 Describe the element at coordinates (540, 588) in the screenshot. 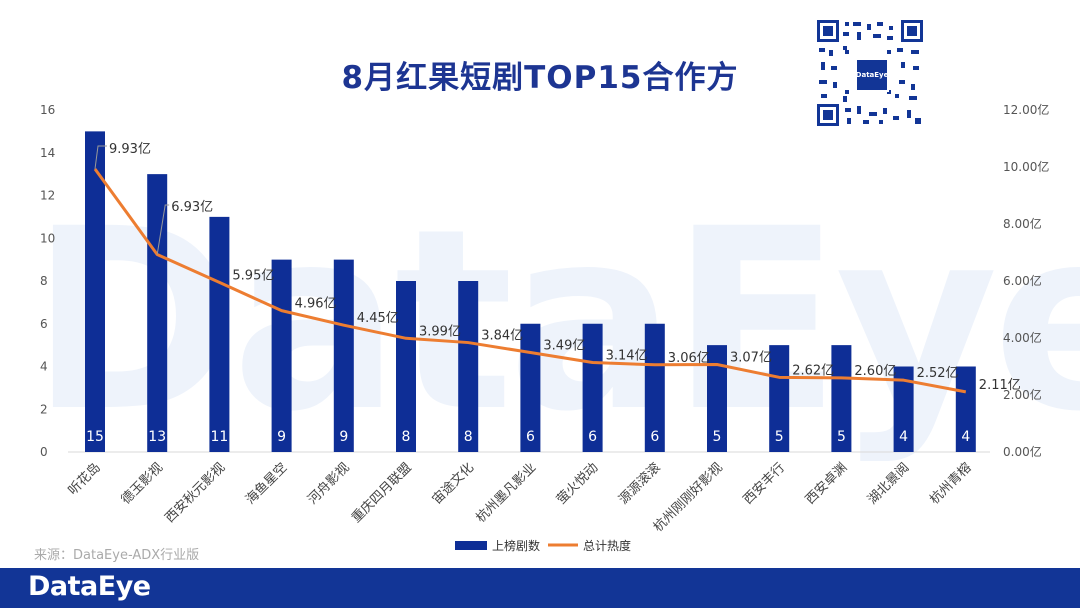

I see `footer-bar: DataEye` at that location.